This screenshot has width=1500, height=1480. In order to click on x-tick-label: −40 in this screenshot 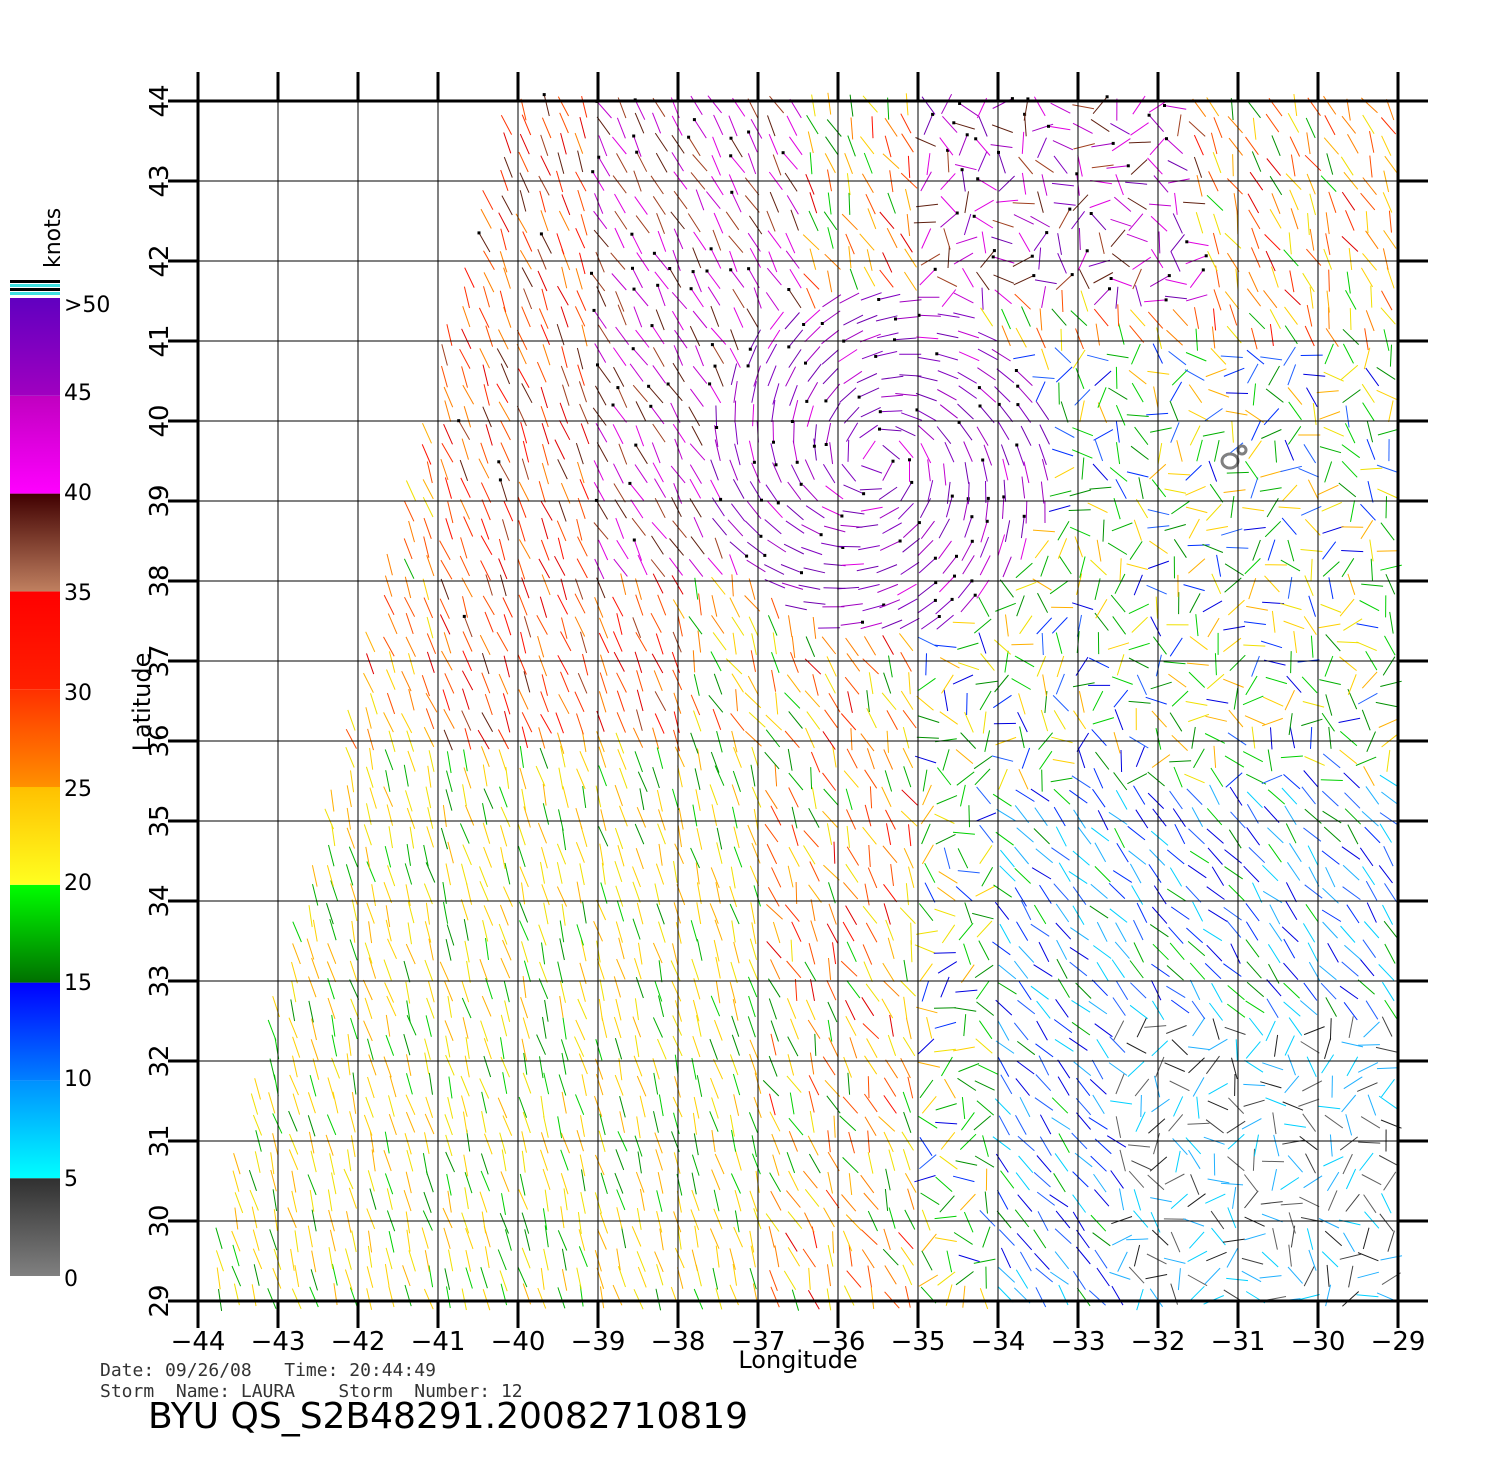, I will do `click(518, 1342)`.